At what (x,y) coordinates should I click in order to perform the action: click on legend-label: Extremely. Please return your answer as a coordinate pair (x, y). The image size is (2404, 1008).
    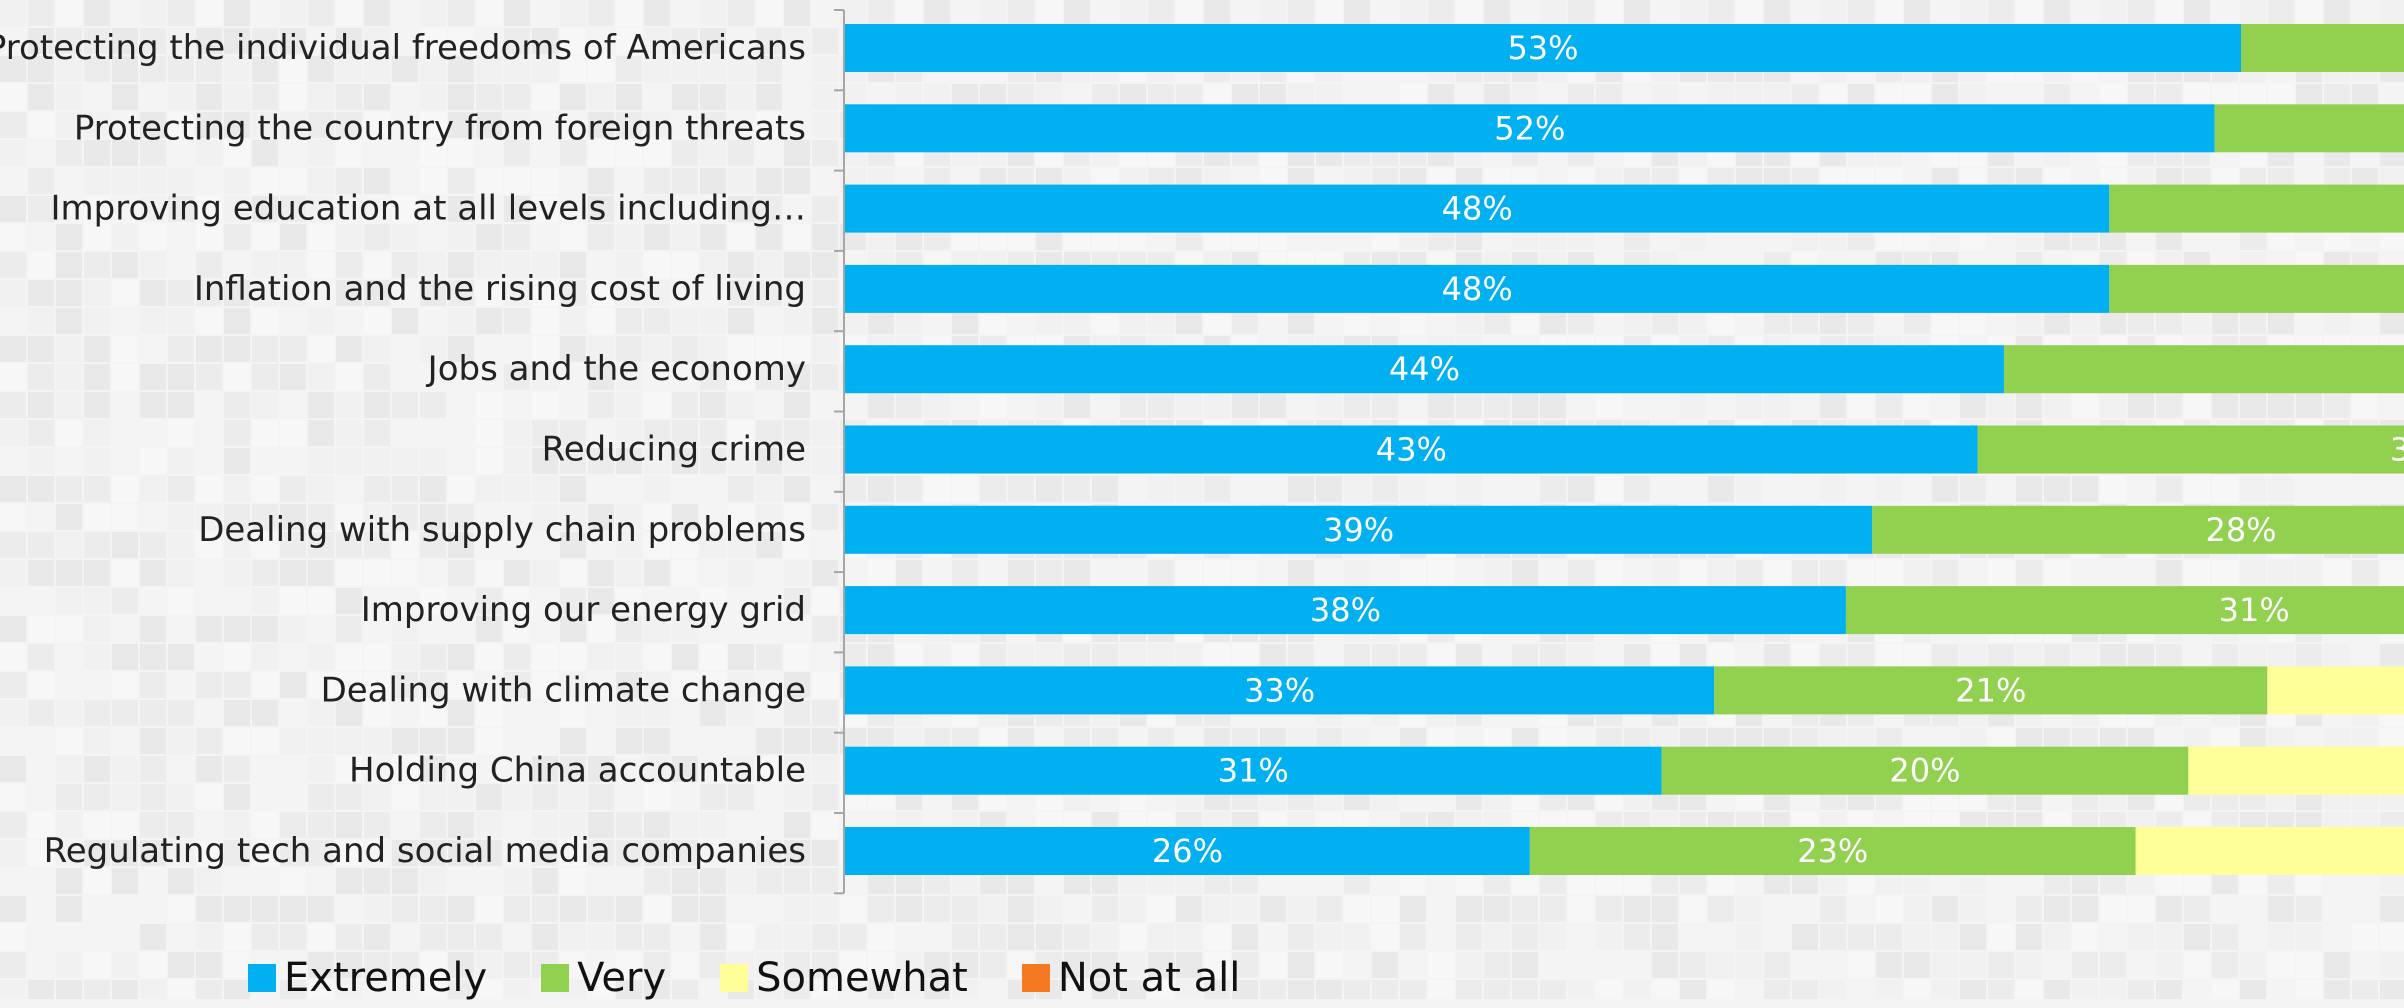
    Looking at the image, I should click on (386, 978).